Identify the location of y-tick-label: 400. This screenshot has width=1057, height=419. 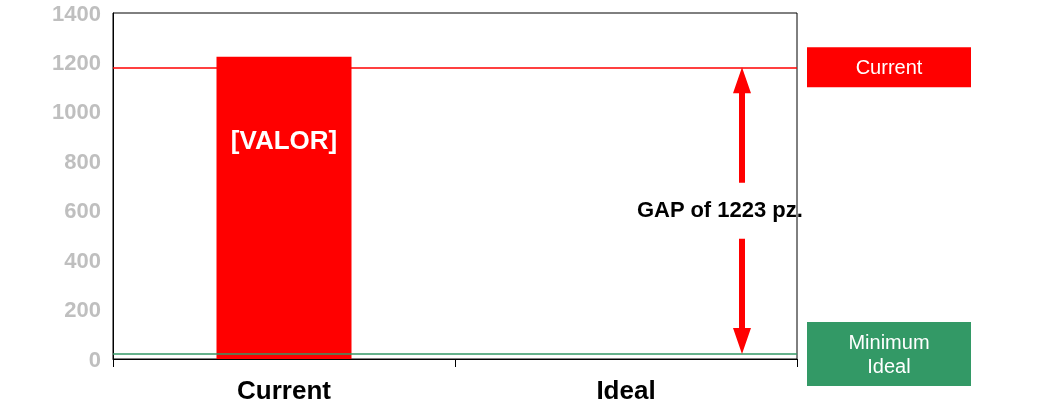
(82, 260).